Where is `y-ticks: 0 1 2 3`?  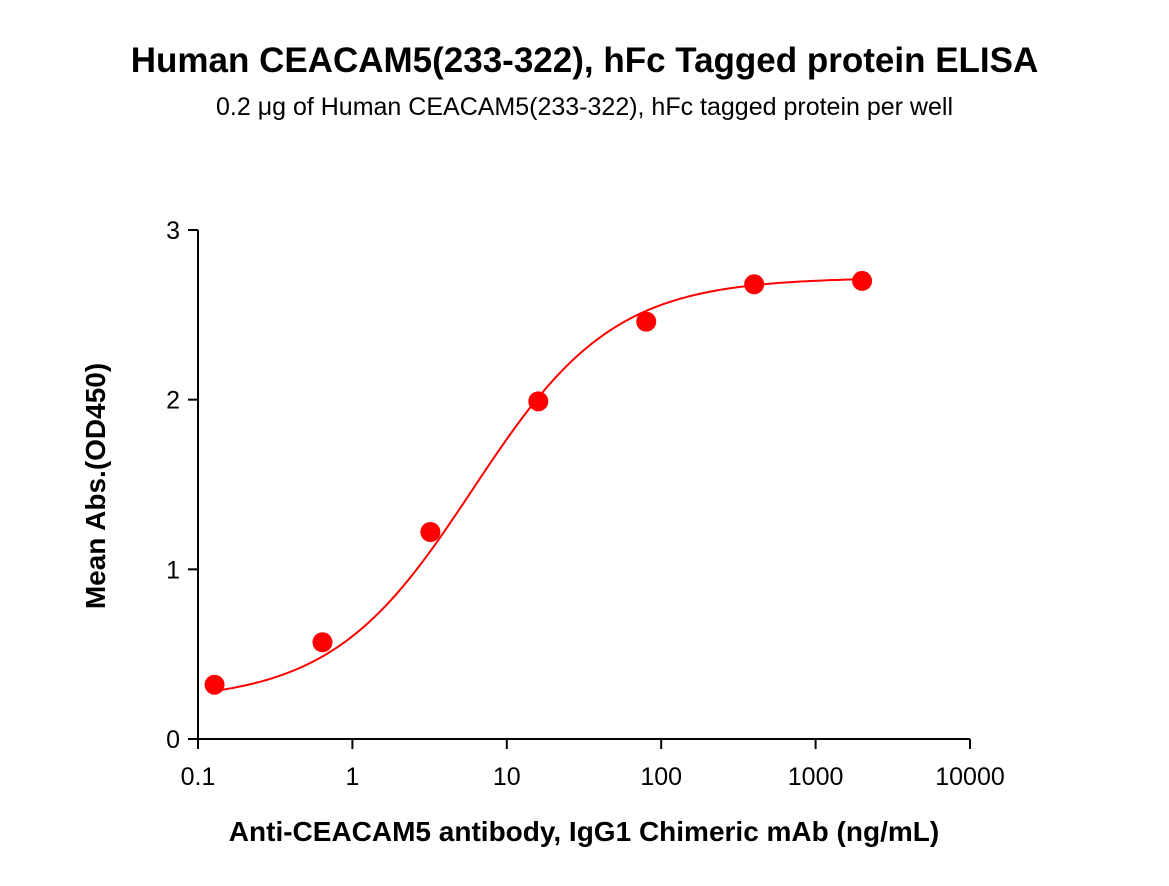
y-ticks: 0 1 2 3 is located at coordinates (182, 485).